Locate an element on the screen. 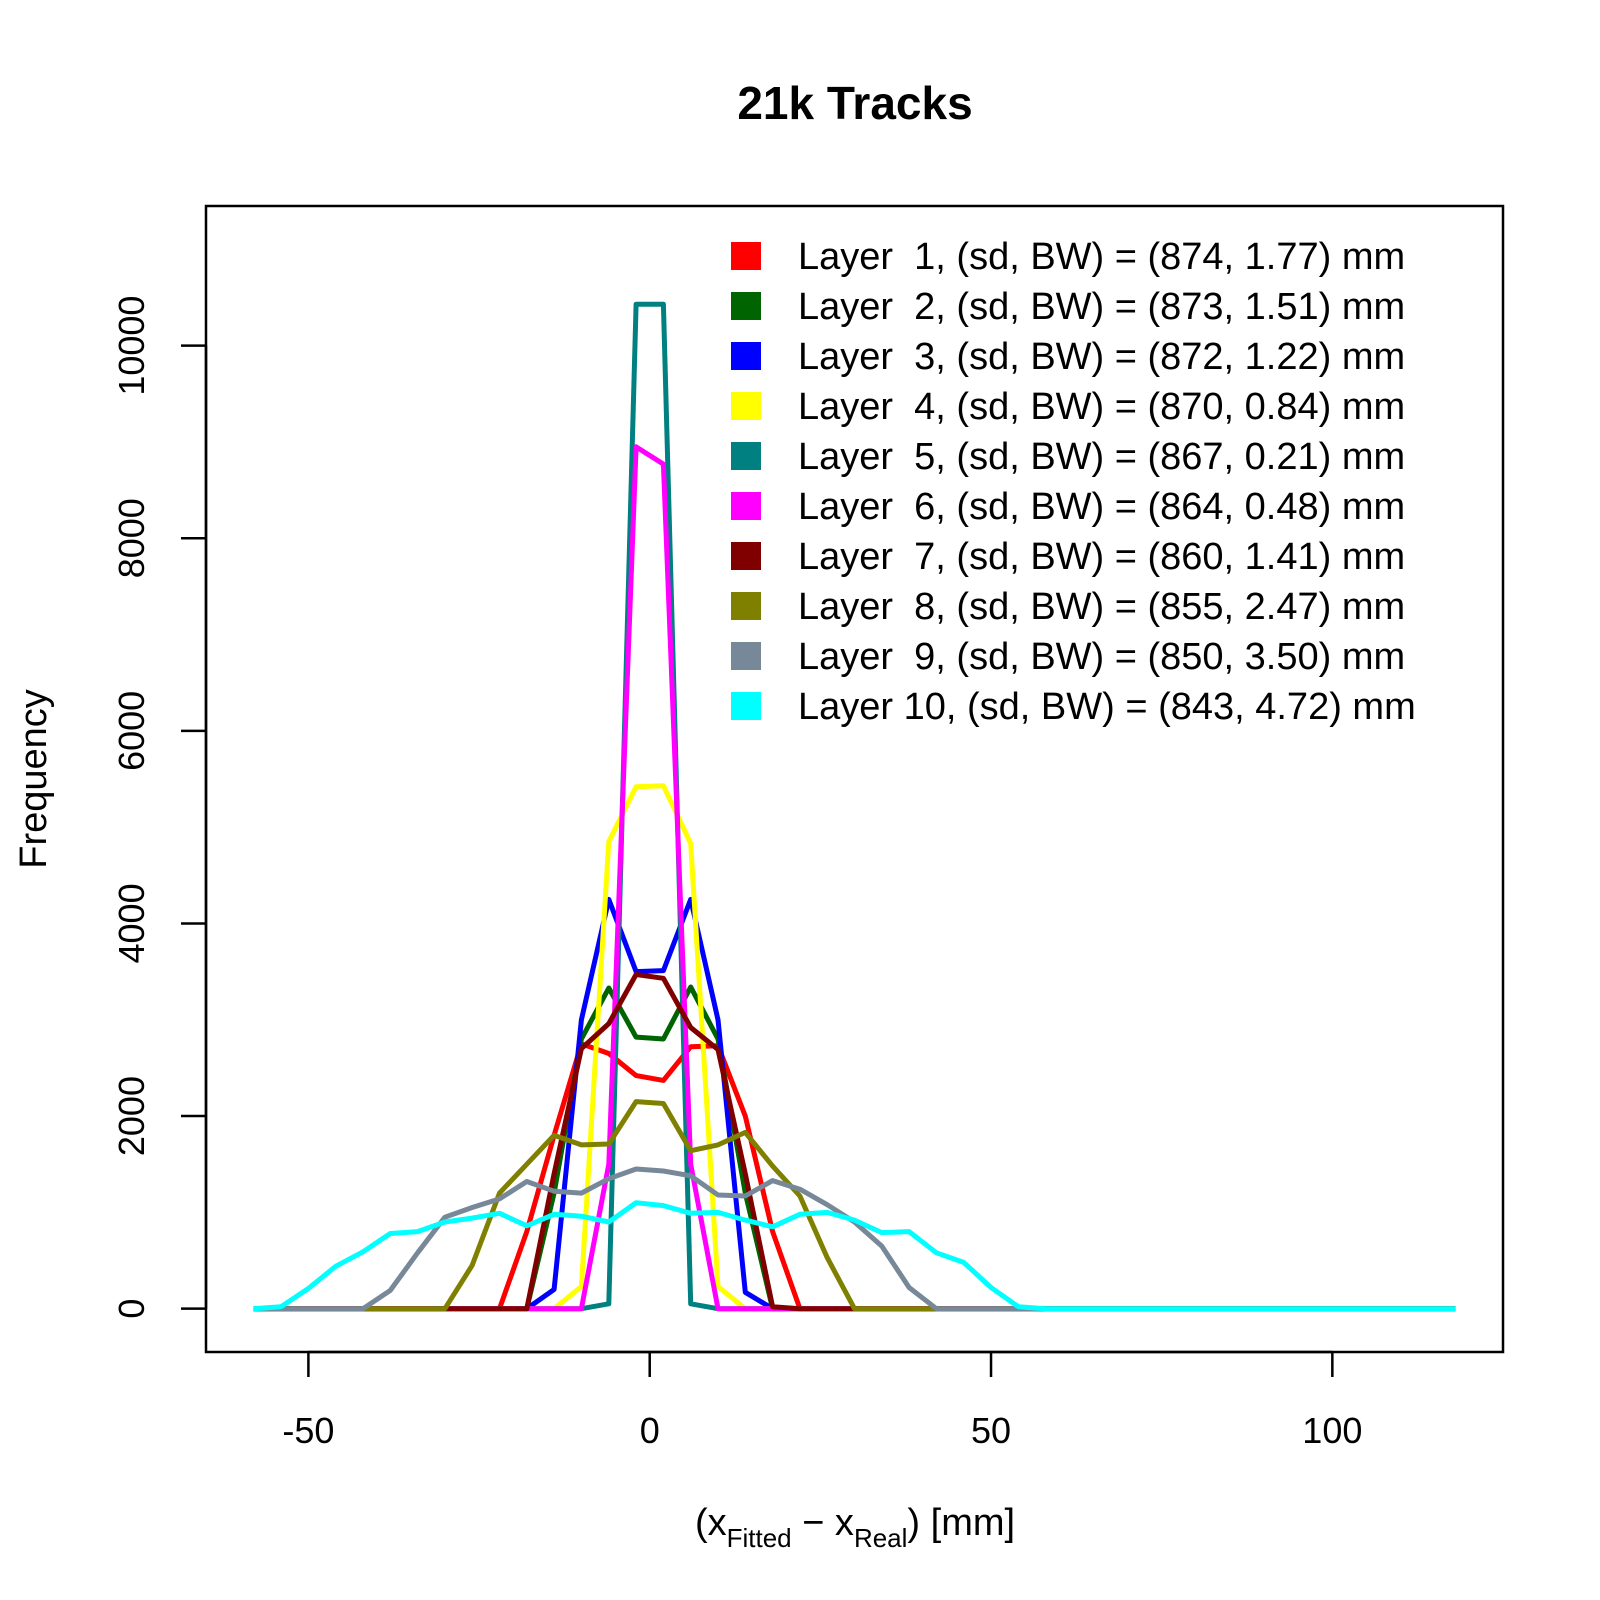  y-axis: 0 2000 4000 6000 8000 10000 is located at coordinates (159, 807).